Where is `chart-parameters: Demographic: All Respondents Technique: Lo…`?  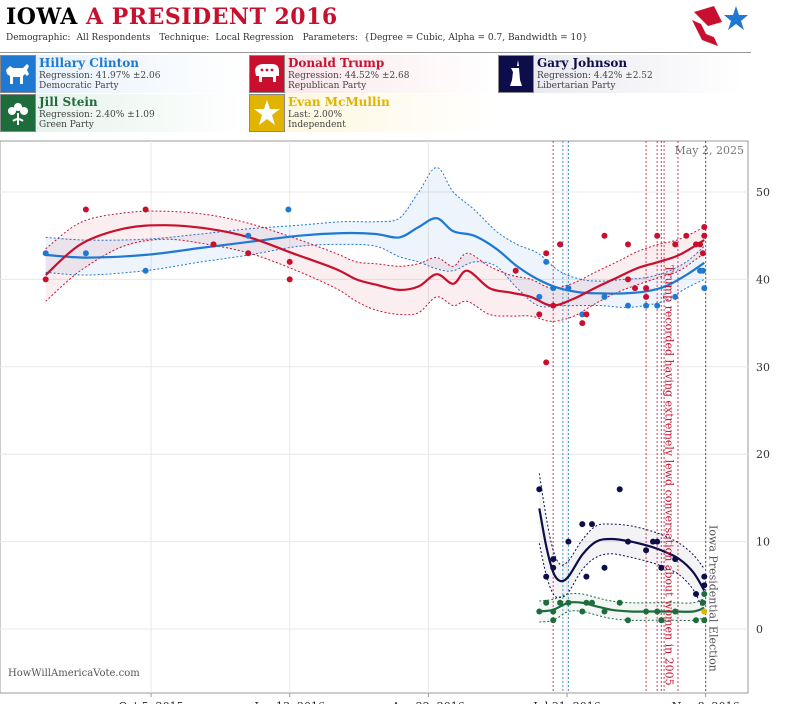 chart-parameters: Demographic: All Respondents Technique: Lo… is located at coordinates (300, 38).